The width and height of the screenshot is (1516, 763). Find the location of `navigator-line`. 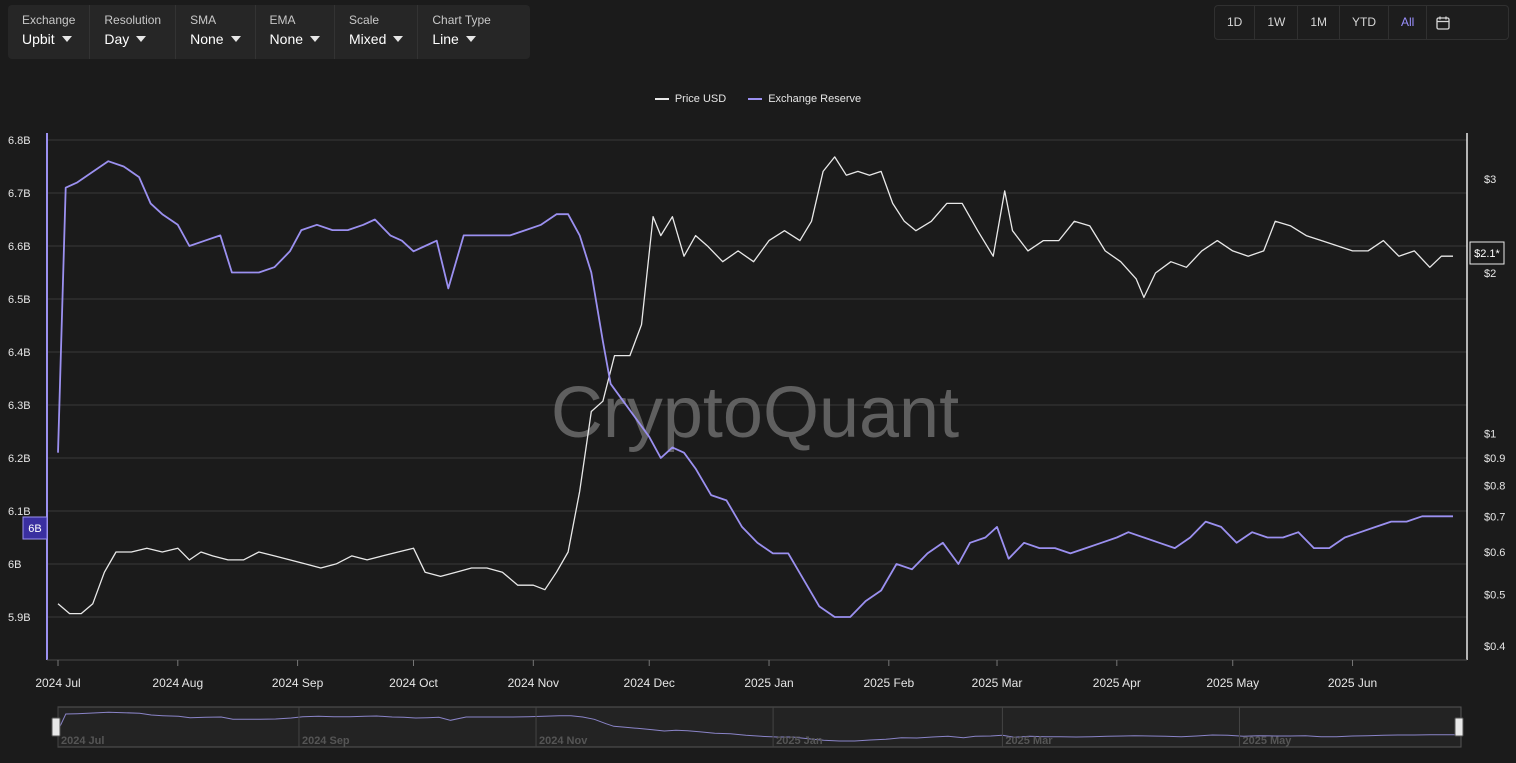

navigator-line is located at coordinates (759, 726).